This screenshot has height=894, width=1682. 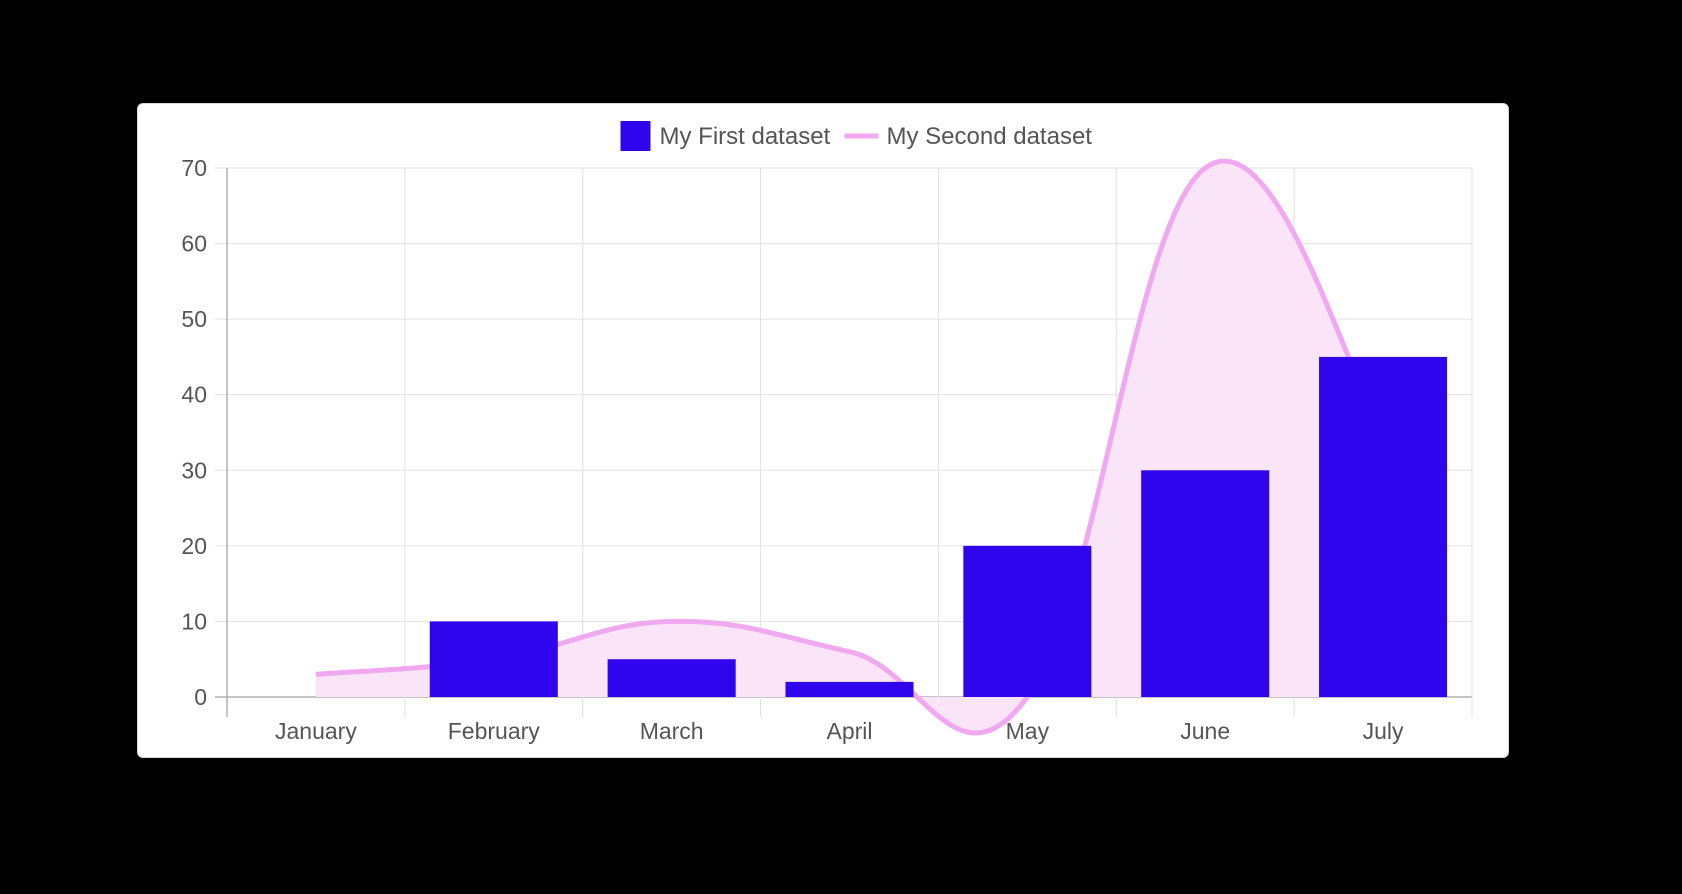 I want to click on x-tick-label: January, so click(x=316, y=731).